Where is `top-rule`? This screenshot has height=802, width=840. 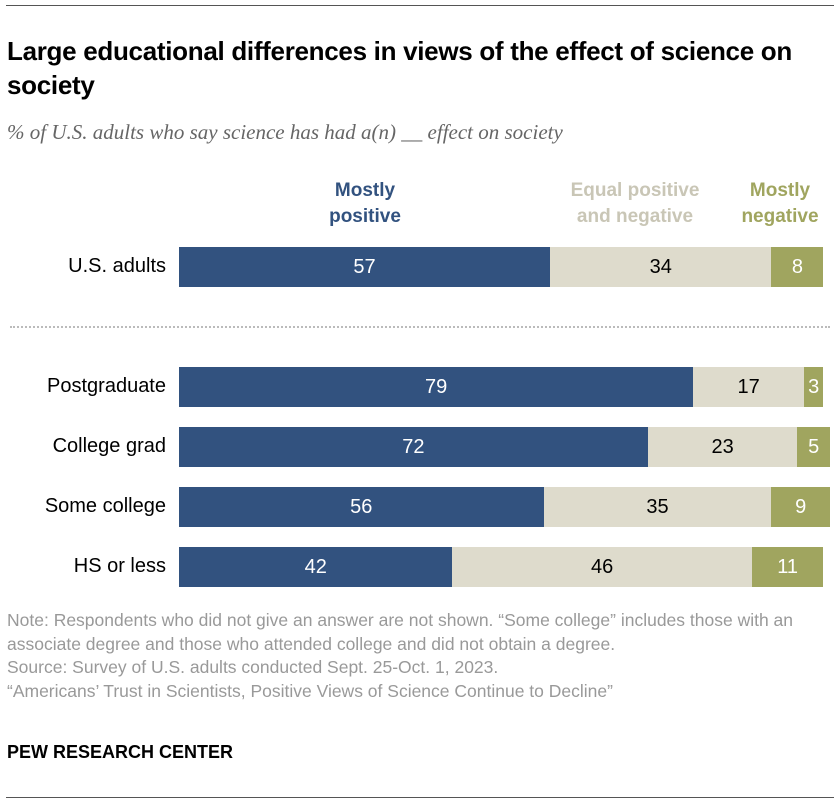
top-rule is located at coordinates (420, 5).